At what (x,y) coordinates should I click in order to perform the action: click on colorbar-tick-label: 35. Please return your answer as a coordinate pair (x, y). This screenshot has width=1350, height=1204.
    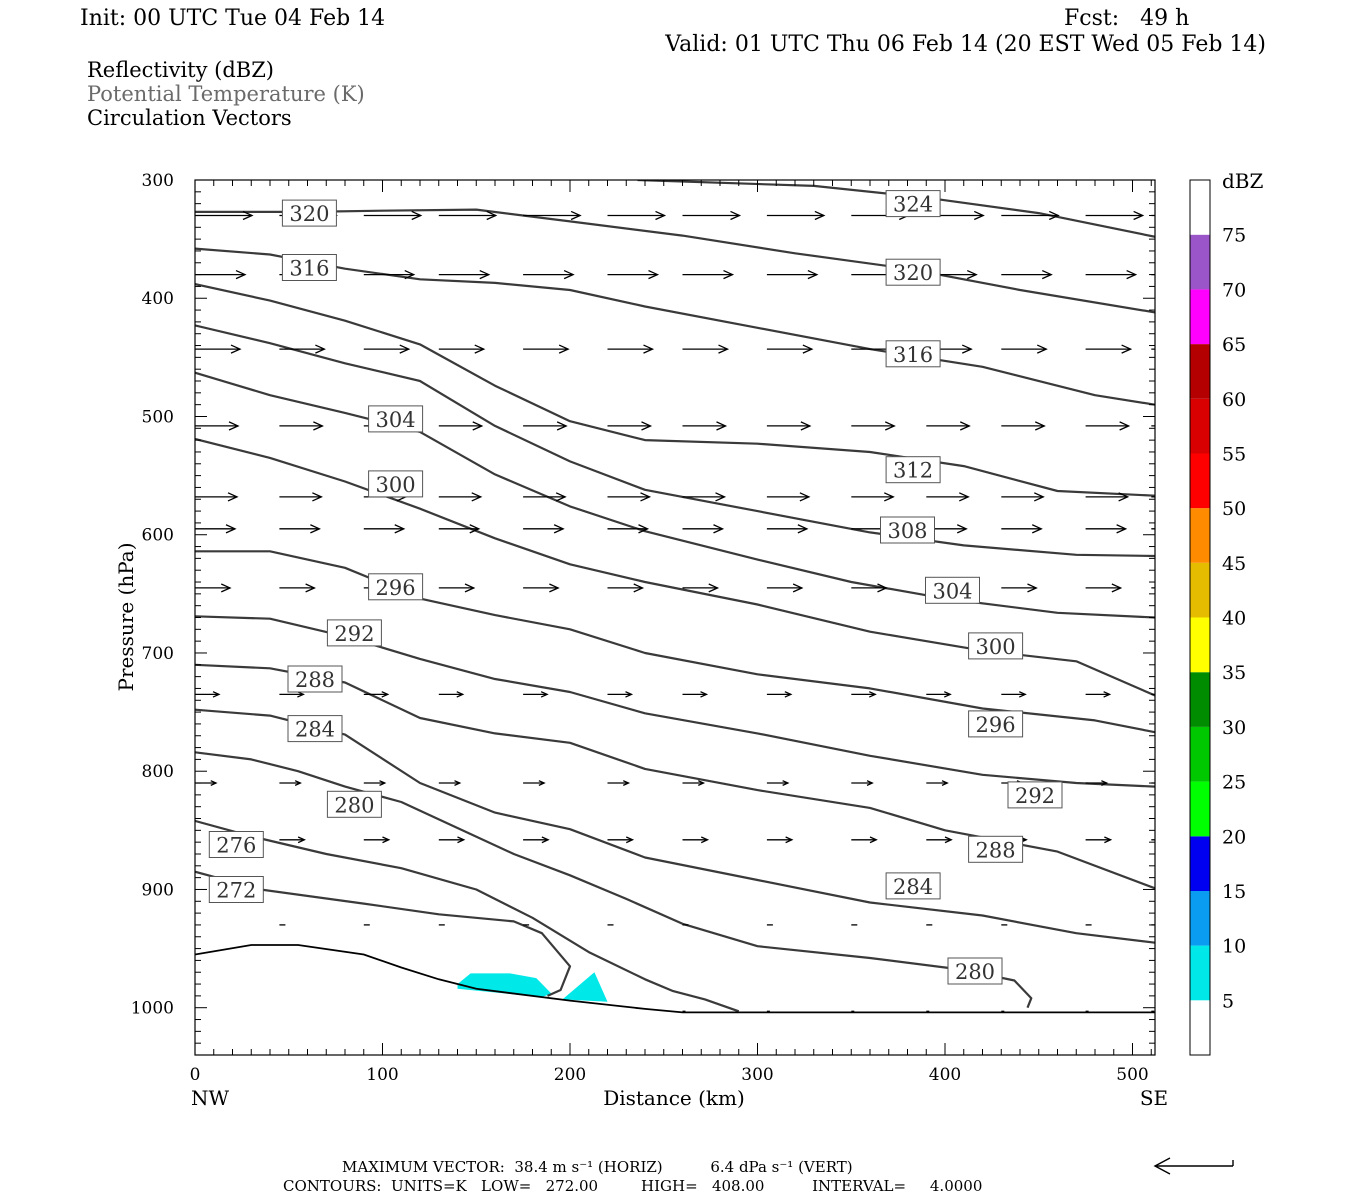
    Looking at the image, I should click on (1234, 673).